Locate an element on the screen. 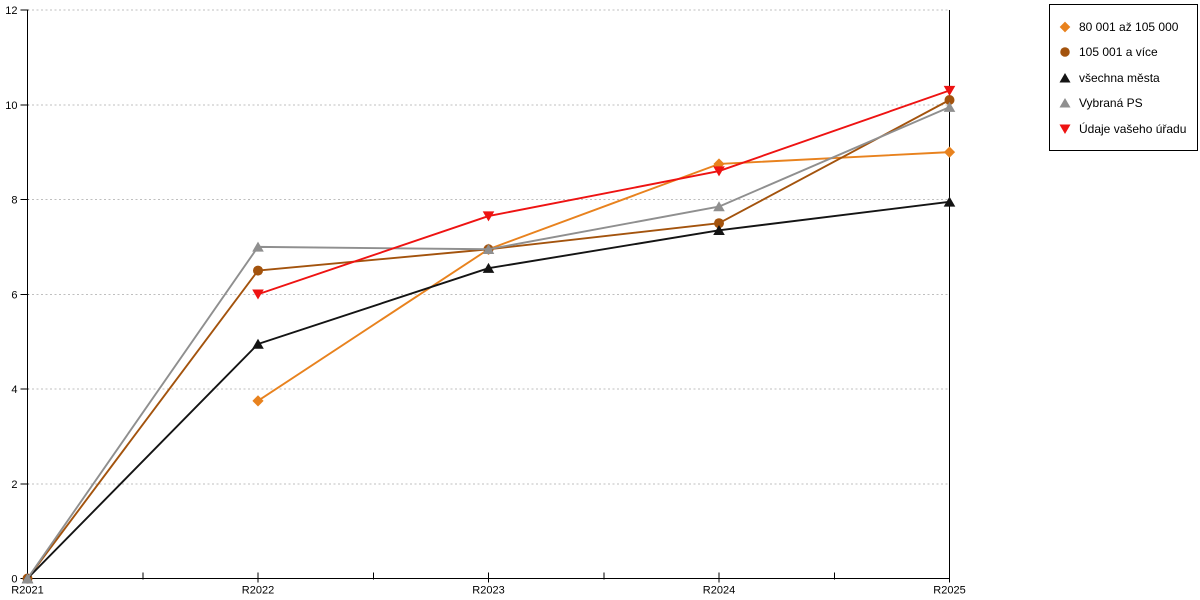  svg-text: R2024 is located at coordinates (719, 591).